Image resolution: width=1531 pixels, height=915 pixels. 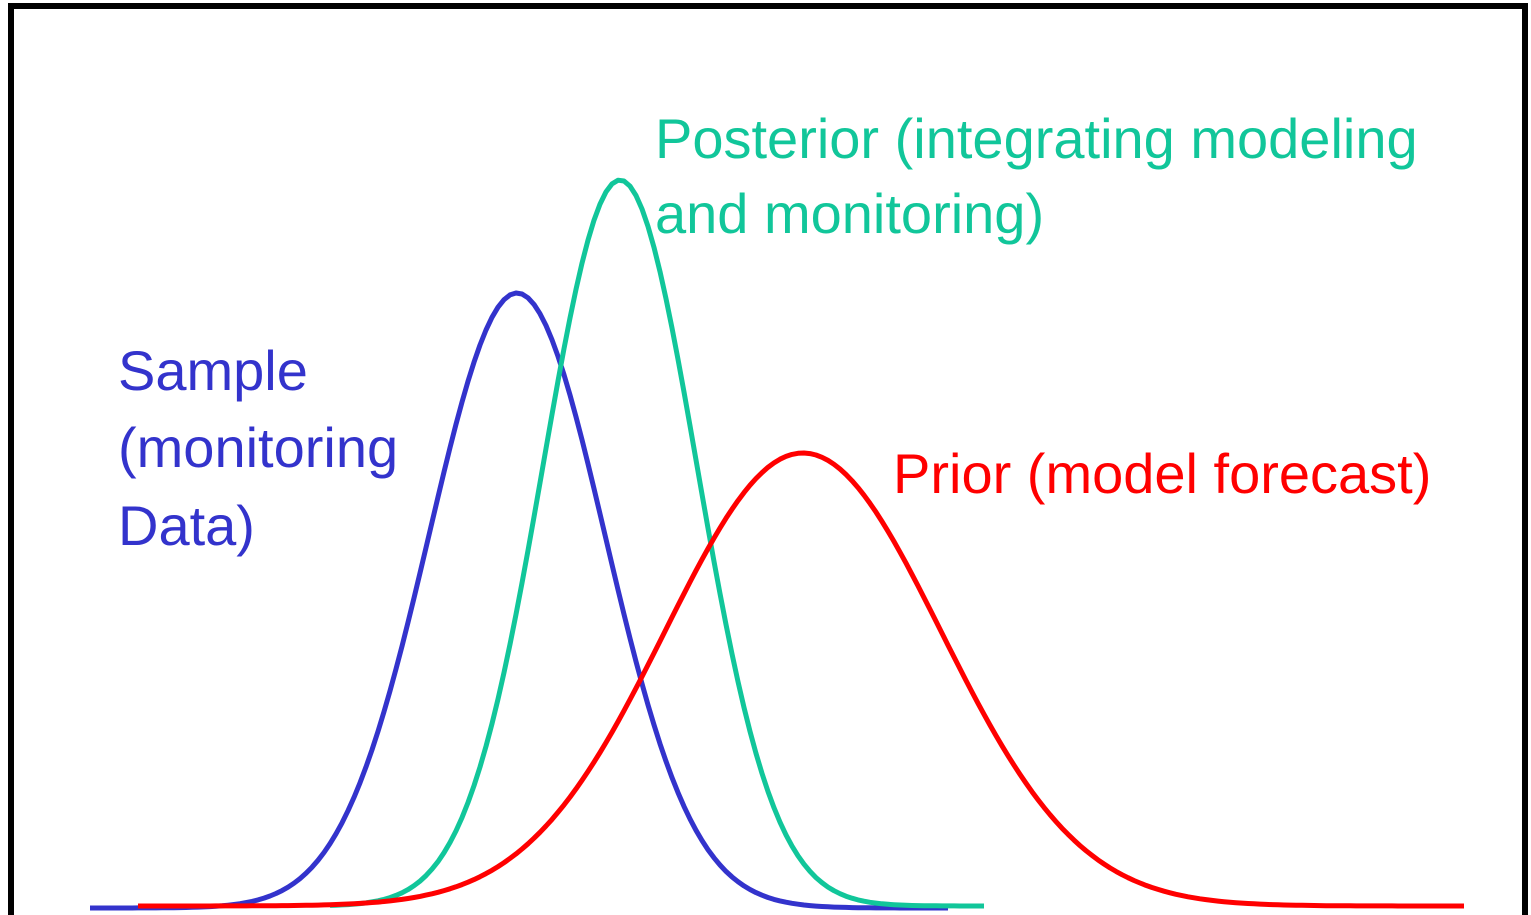 I want to click on sample-label: Sample, so click(x=213, y=370).